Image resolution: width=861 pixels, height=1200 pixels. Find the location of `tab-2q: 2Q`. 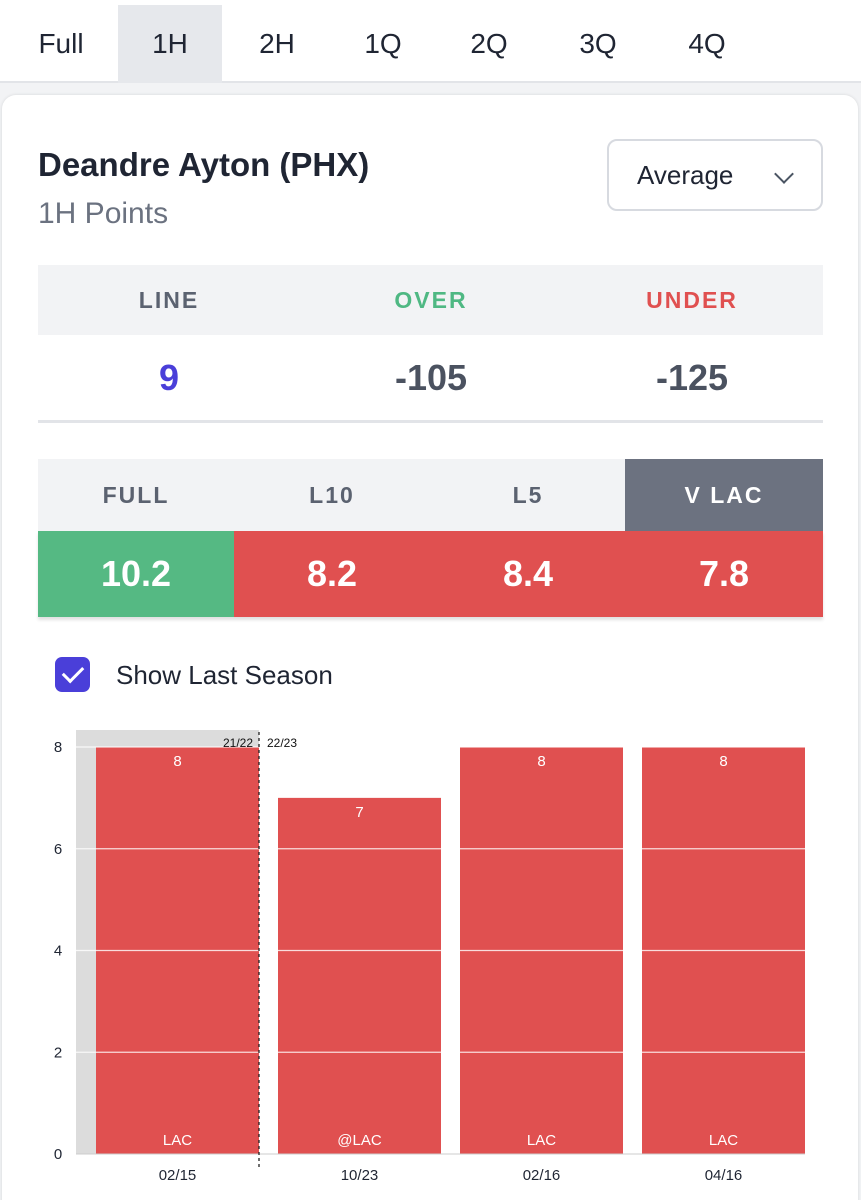

tab-2q: 2Q is located at coordinates (489, 43).